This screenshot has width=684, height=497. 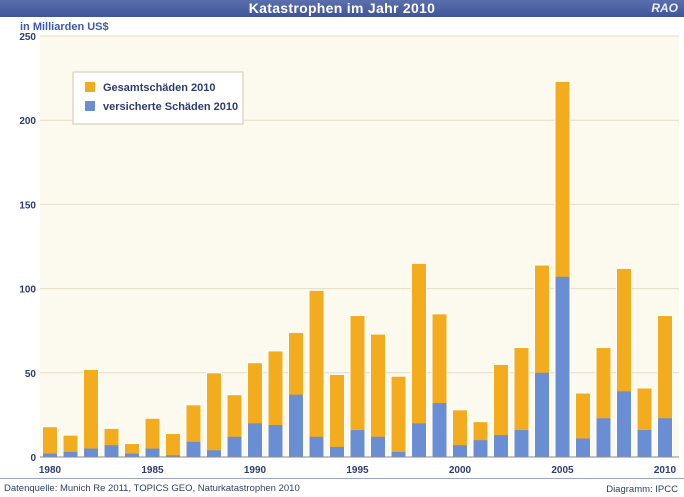 What do you see at coordinates (501, 446) in the screenshot?
I see `bar-insured-2002` at bounding box center [501, 446].